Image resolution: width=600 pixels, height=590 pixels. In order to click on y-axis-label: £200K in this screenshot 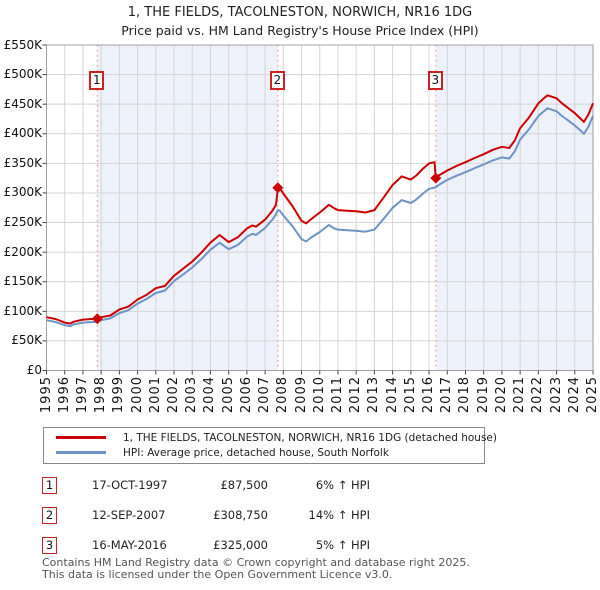, I will do `click(22, 251)`.